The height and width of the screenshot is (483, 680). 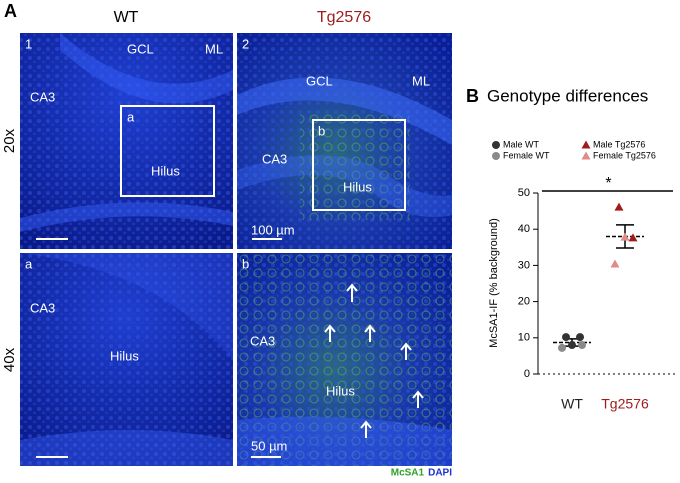 I want to click on stain-label: McSA1, so click(x=408, y=473).